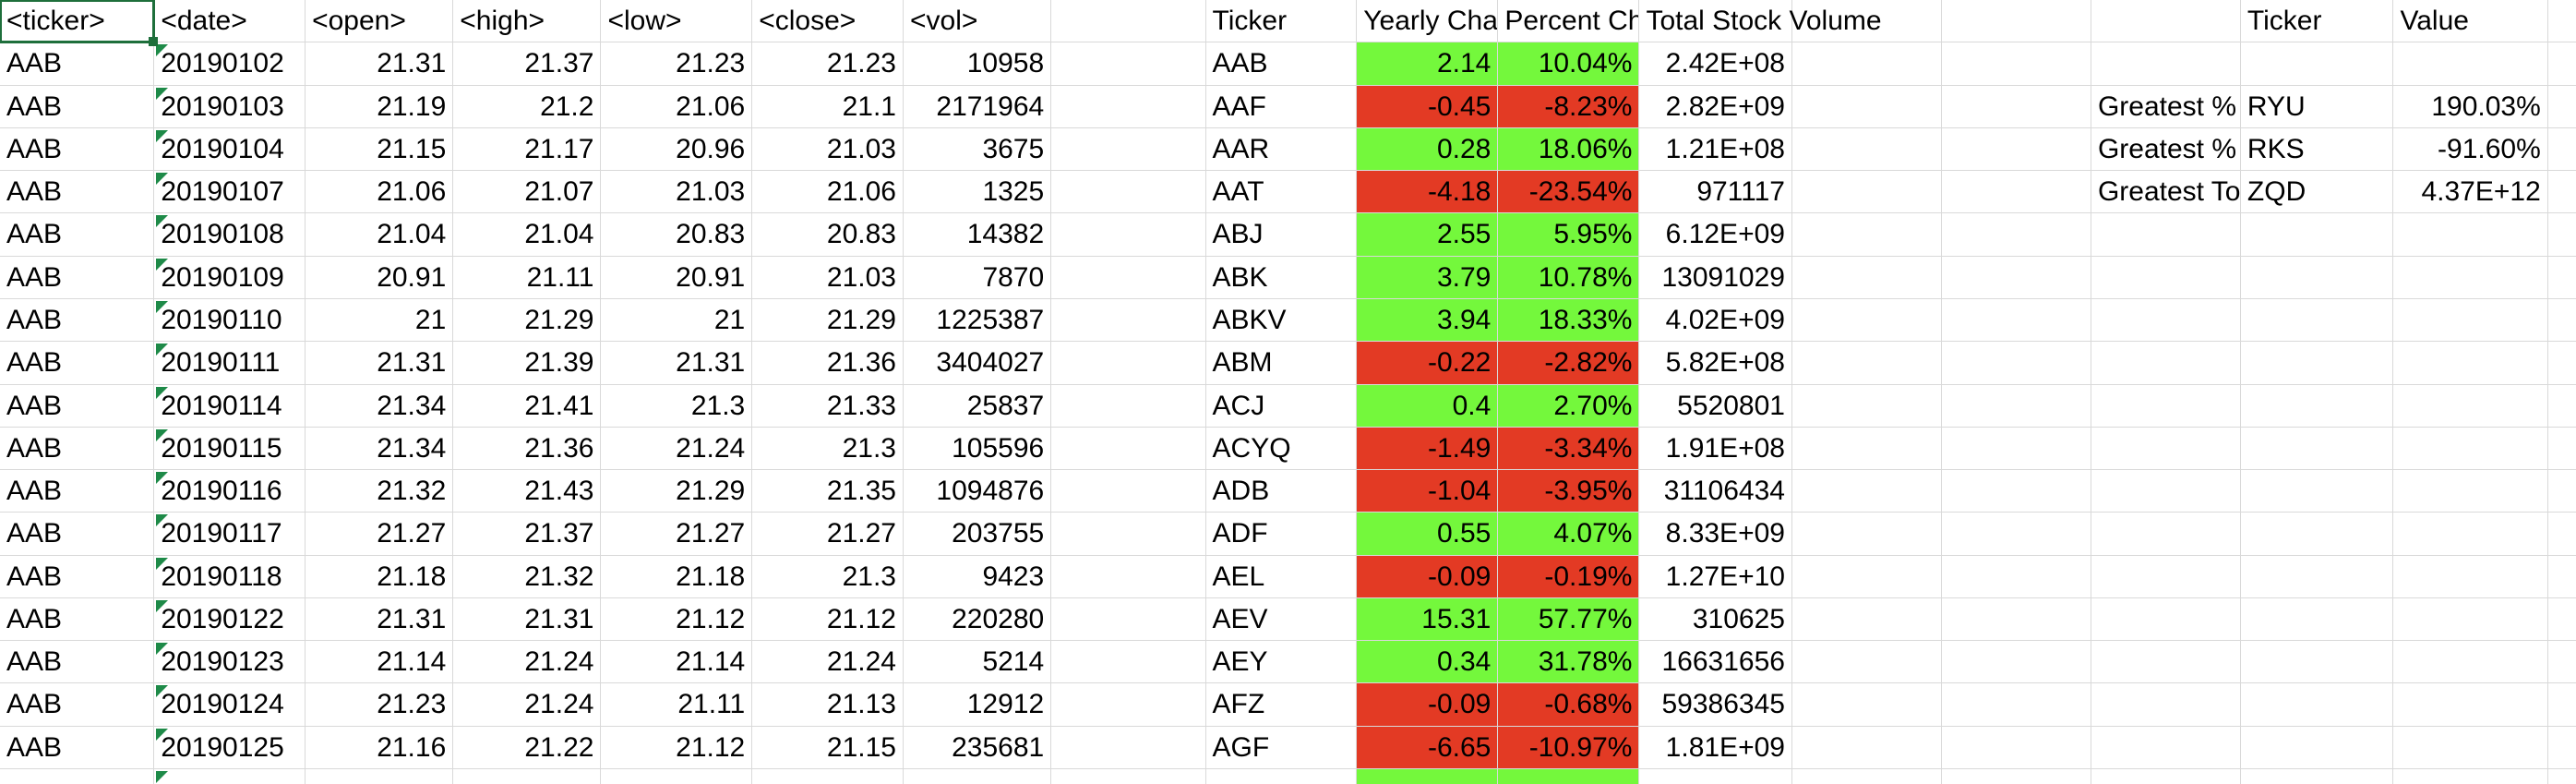 The width and height of the screenshot is (2576, 784). Describe the element at coordinates (978, 193) in the screenshot. I see `cell-vol: 1325` at that location.